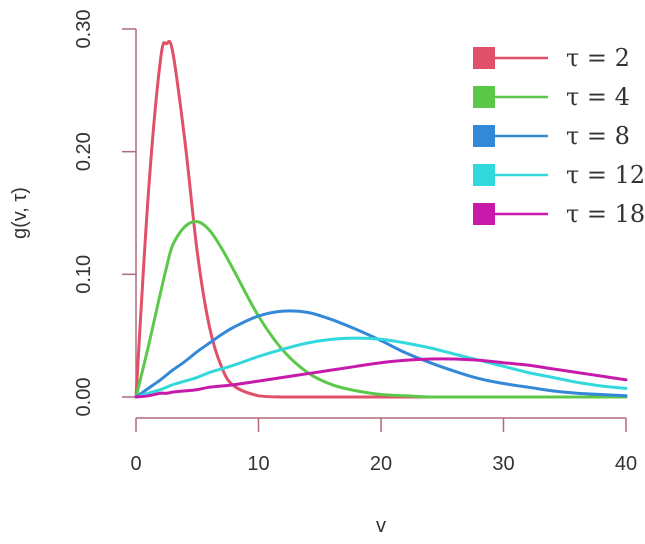 The height and width of the screenshot is (544, 645). I want to click on x-tick-label: 30, so click(503, 464).